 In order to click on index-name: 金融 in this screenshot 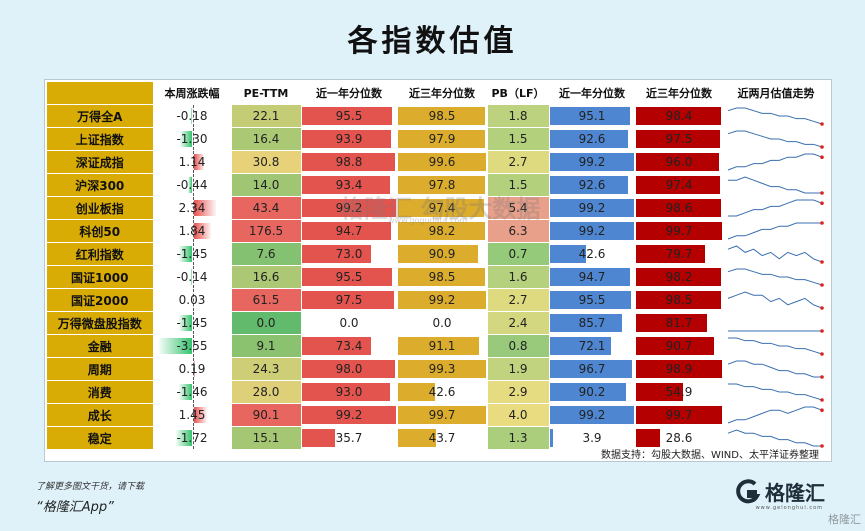, I will do `click(100, 346)`.